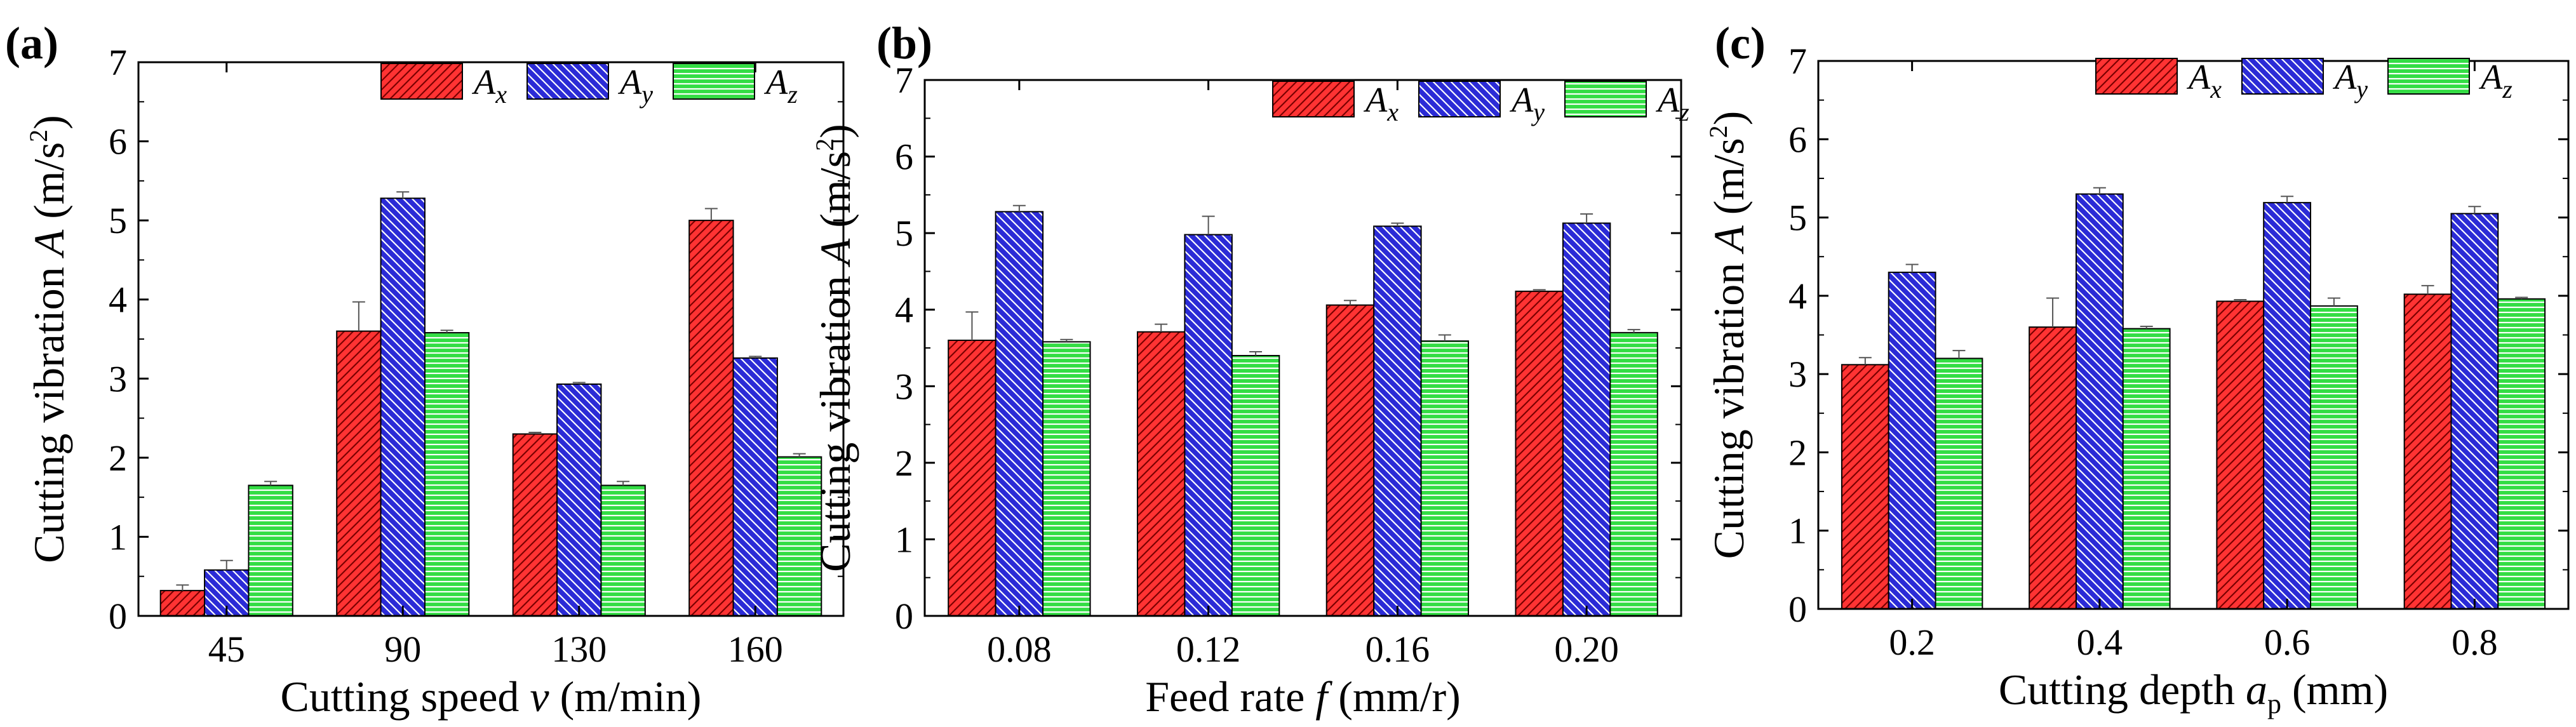 The width and height of the screenshot is (2576, 727). What do you see at coordinates (904, 43) in the screenshot?
I see `panel-label: (b)` at bounding box center [904, 43].